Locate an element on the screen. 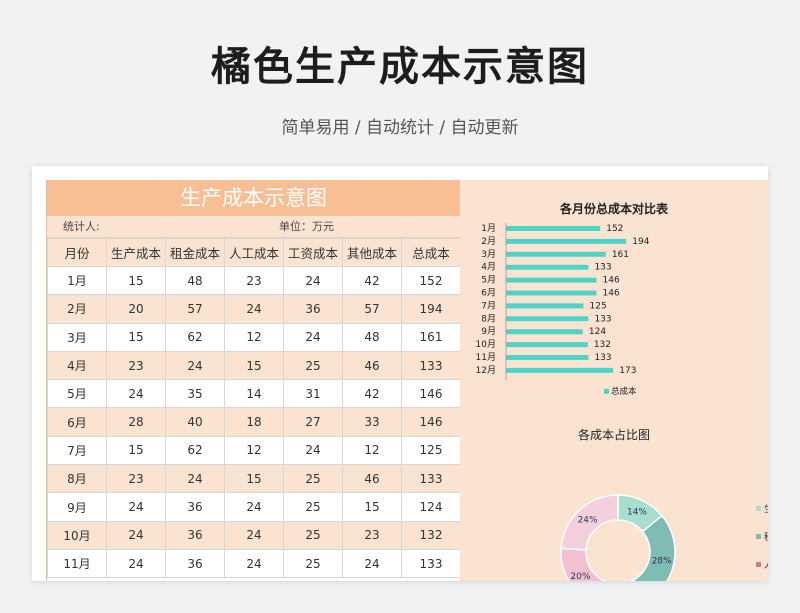  bar-value-label: 125 is located at coordinates (598, 306).